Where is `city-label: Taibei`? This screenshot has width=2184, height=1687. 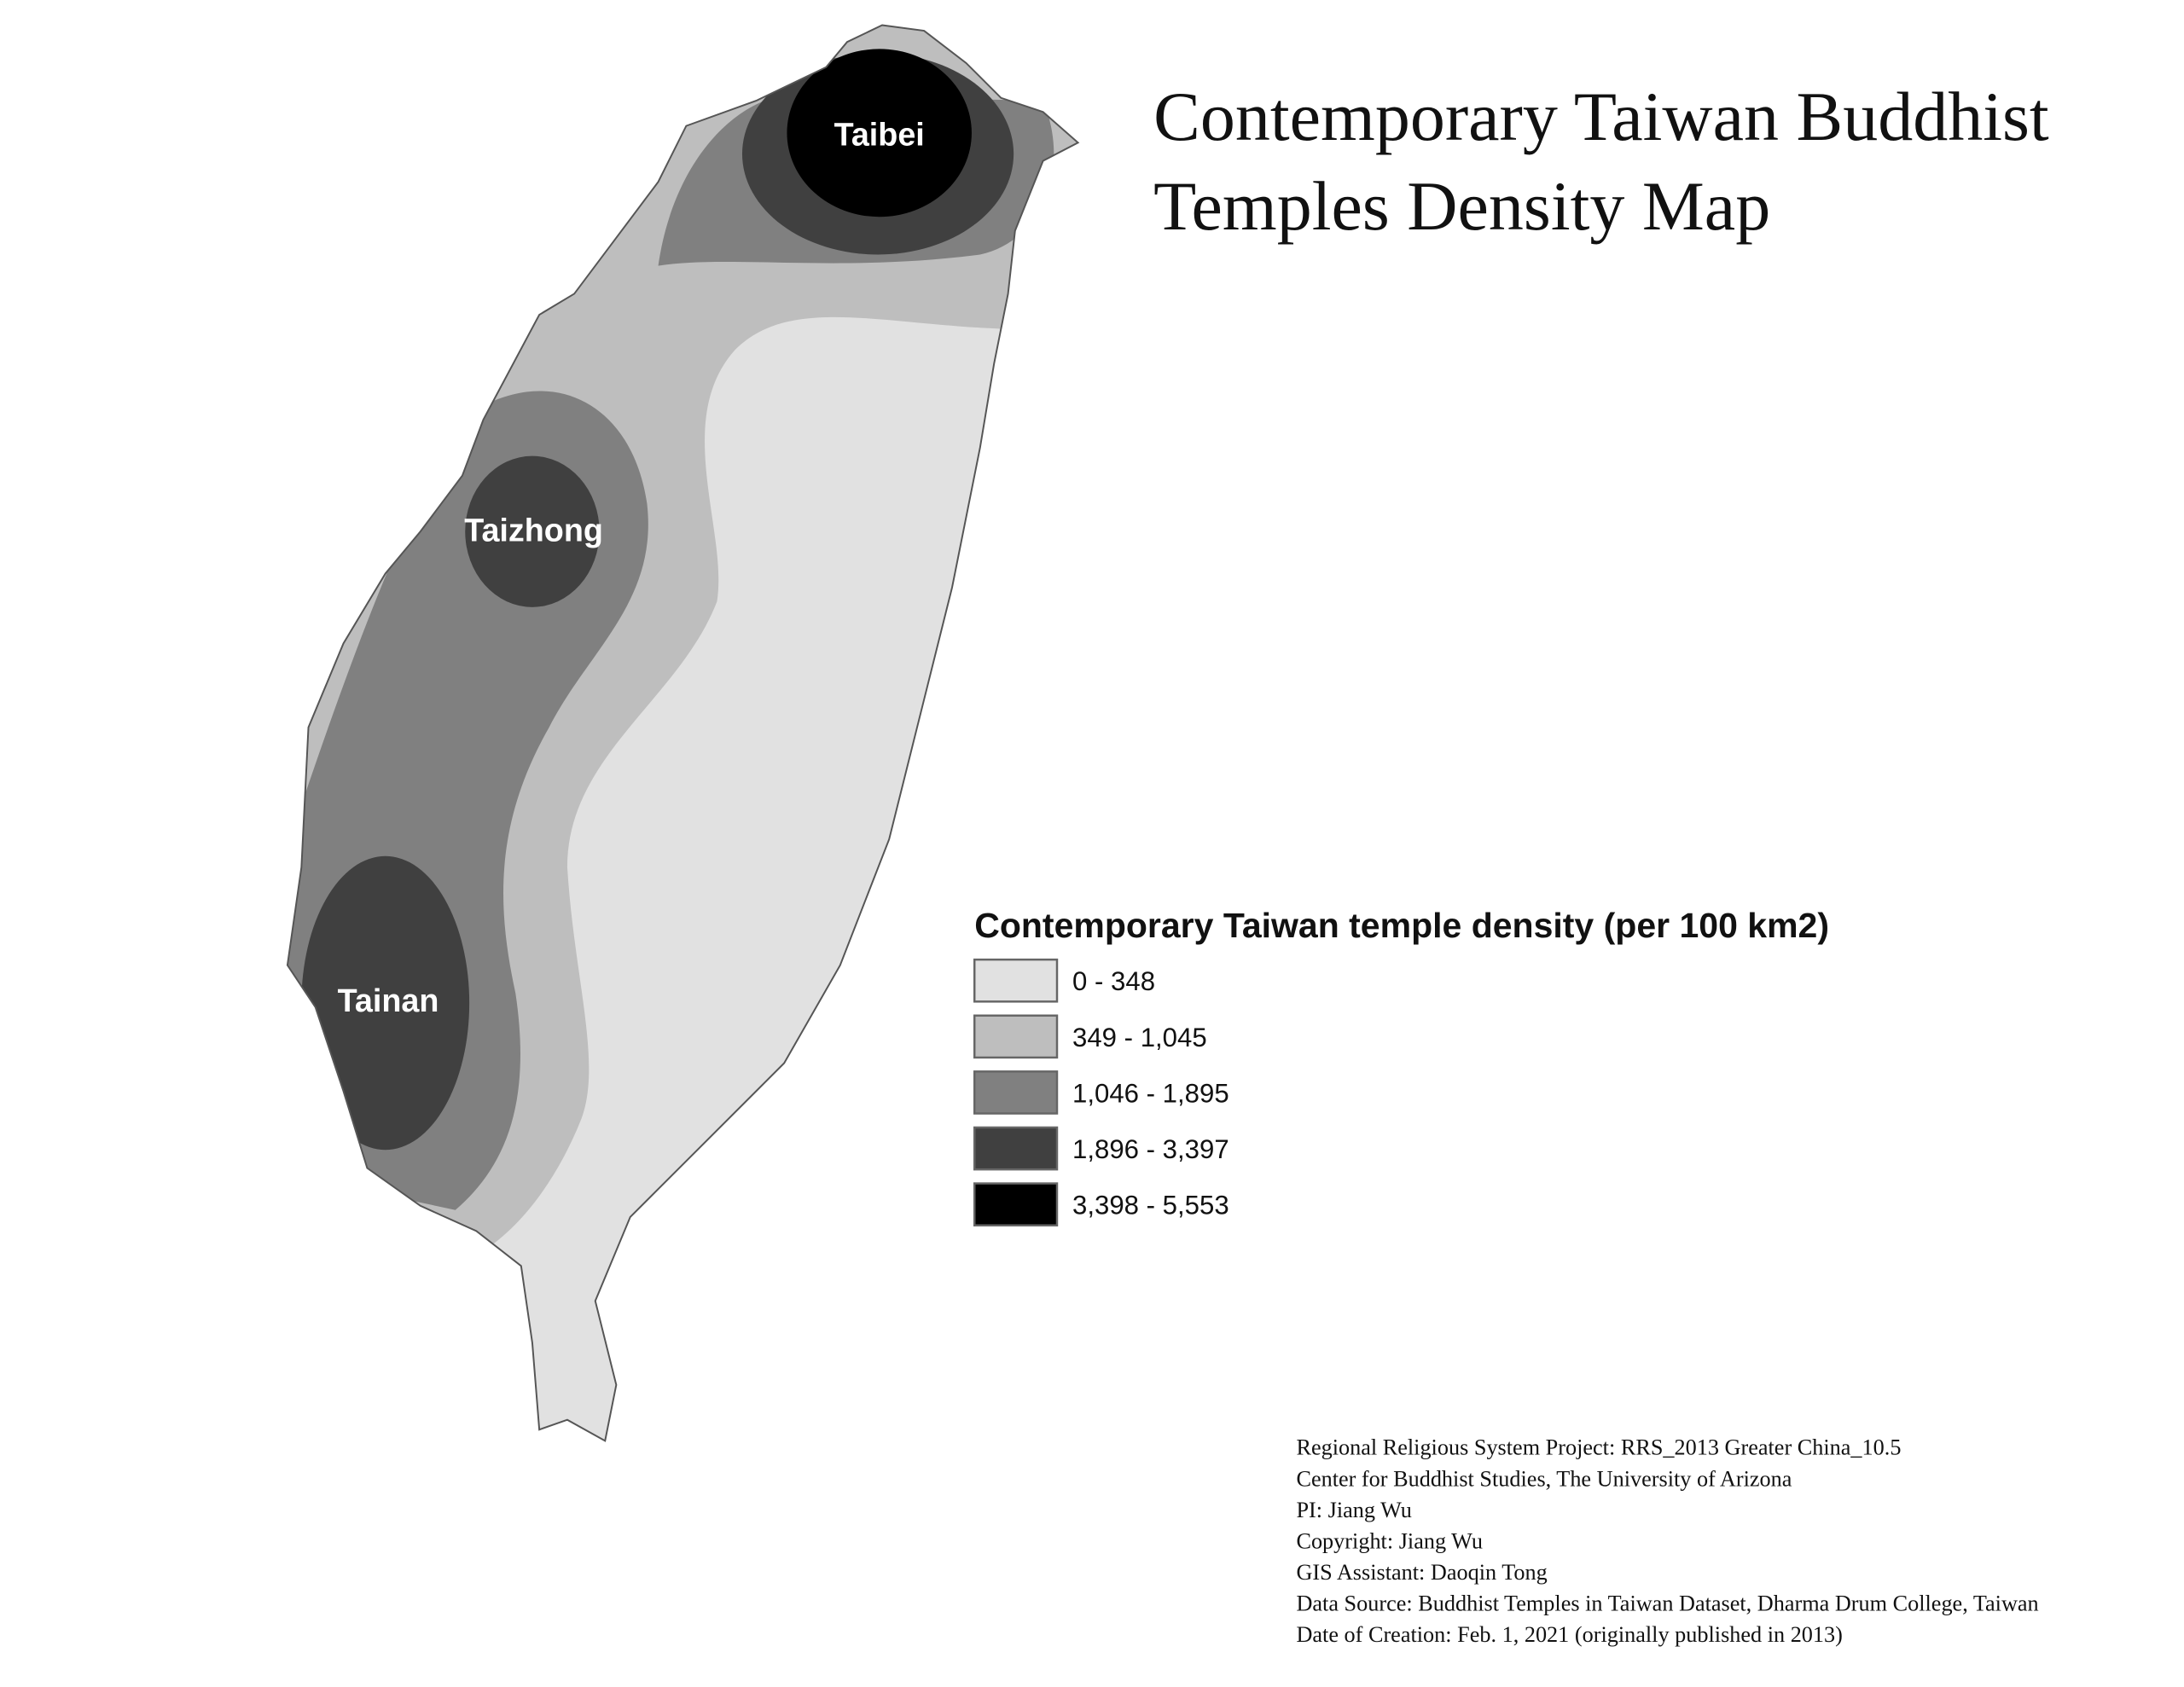
city-label: Taibei is located at coordinates (880, 135).